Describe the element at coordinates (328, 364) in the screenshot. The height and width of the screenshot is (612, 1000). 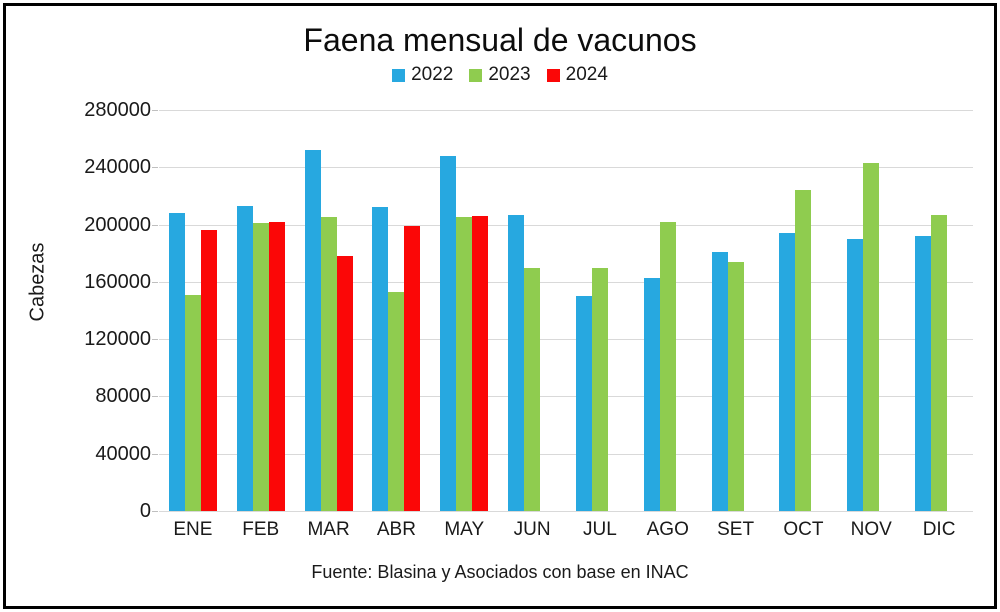
I see `bar-2023-MAR` at that location.